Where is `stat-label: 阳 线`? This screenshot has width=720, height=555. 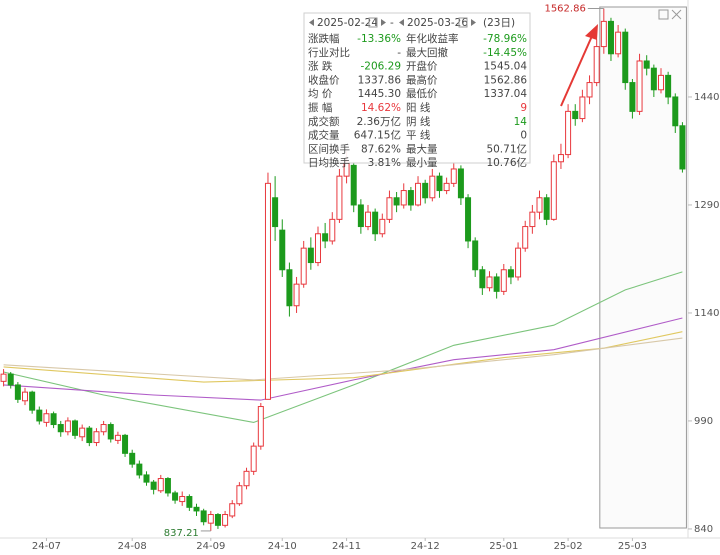
stat-label: 阳 线 is located at coordinates (418, 107).